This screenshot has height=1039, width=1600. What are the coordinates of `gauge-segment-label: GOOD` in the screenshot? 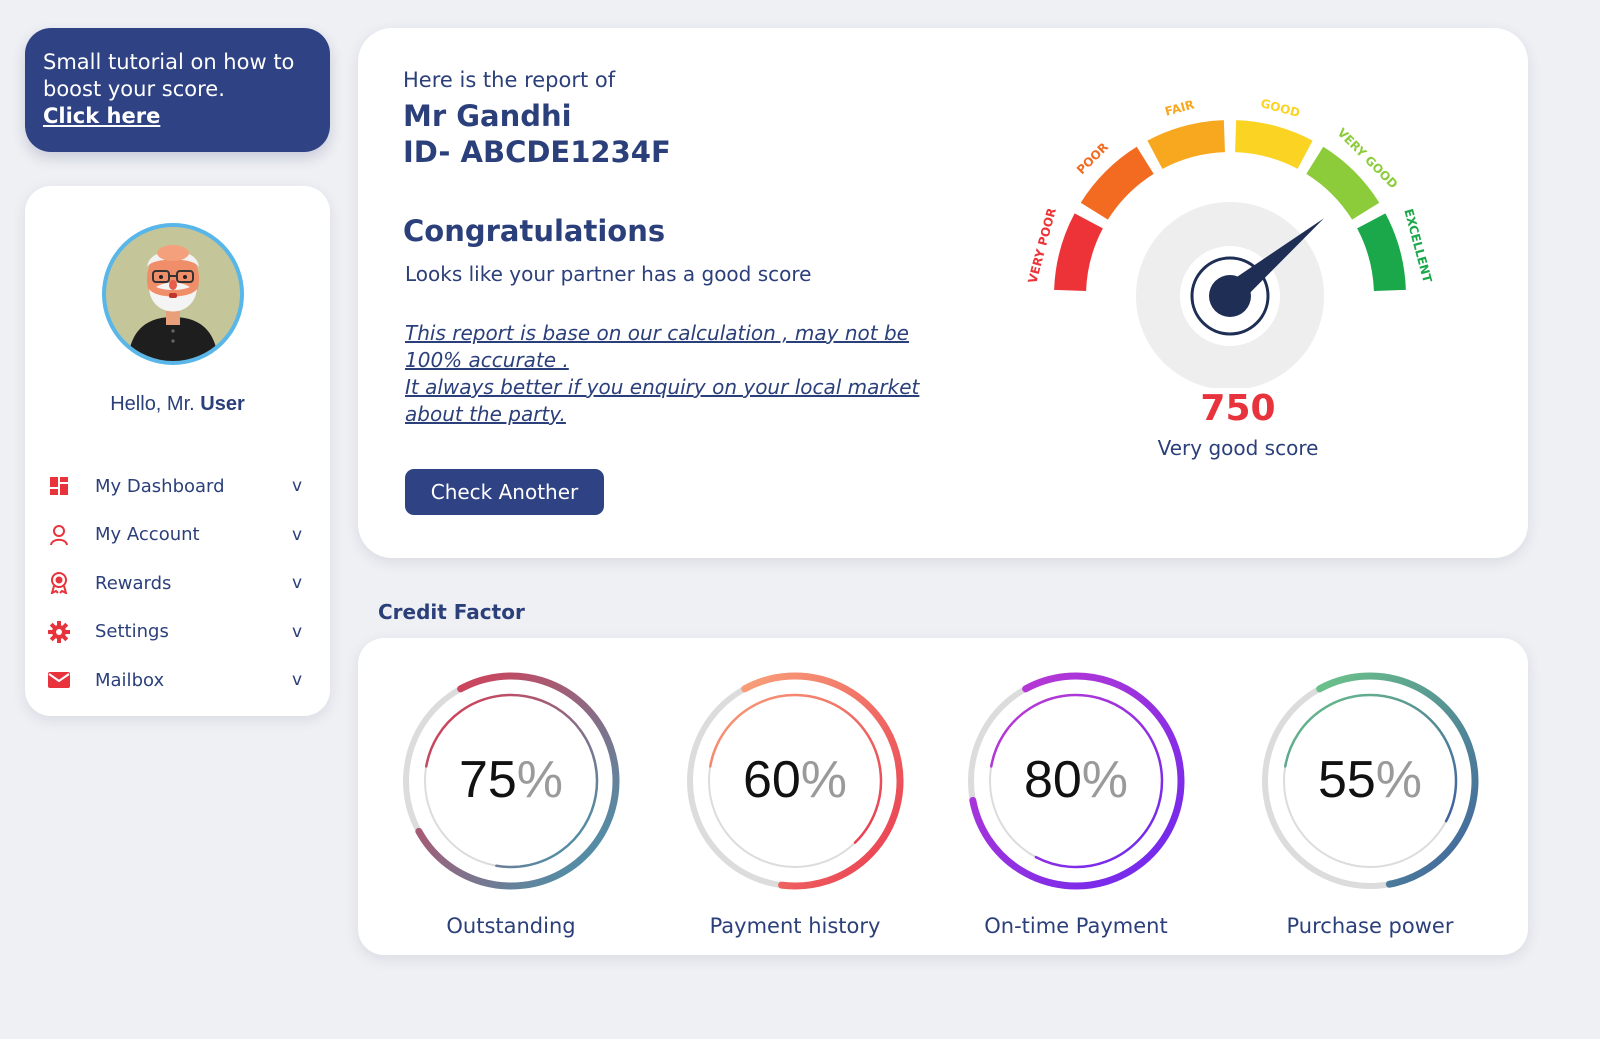 It's located at (1280, 108).